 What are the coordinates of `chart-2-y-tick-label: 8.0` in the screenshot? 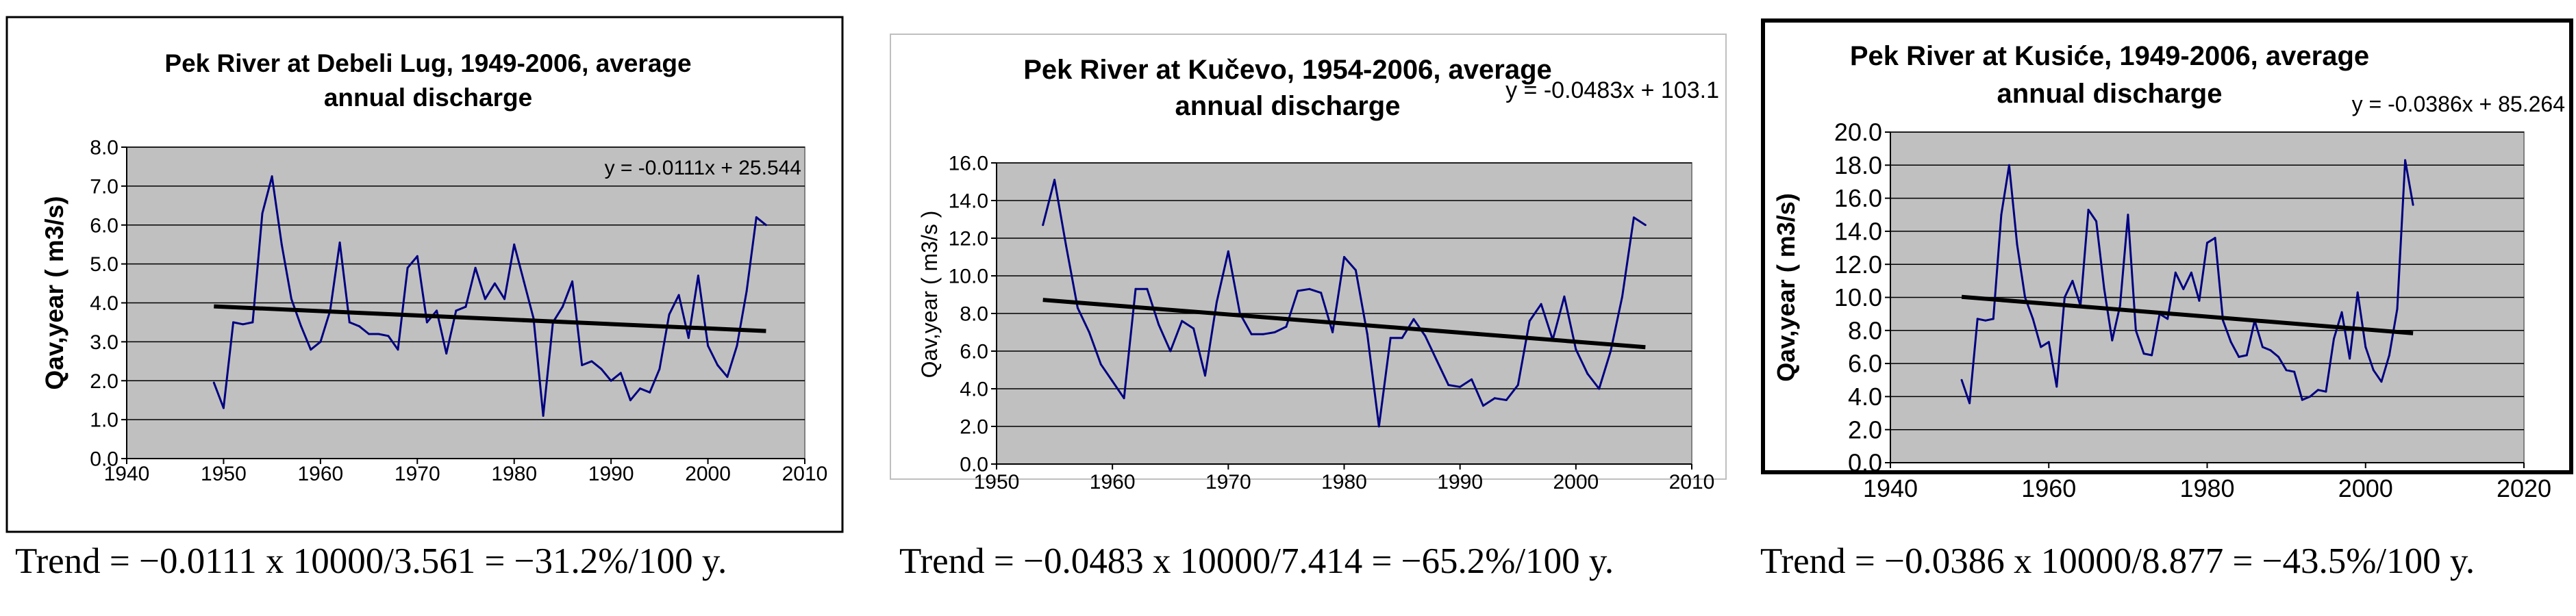 It's located at (974, 314).